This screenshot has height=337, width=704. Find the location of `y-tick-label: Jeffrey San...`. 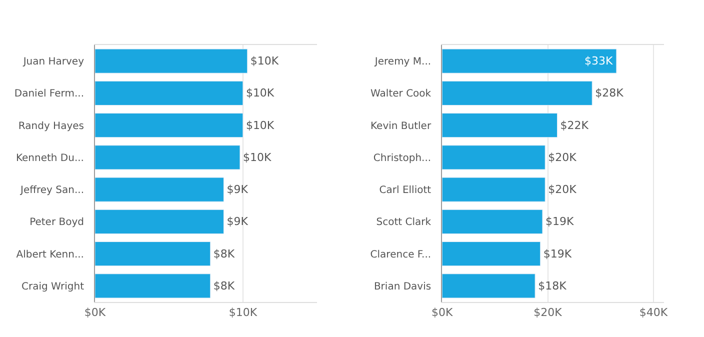

y-tick-label: Jeffrey San... is located at coordinates (52, 190).